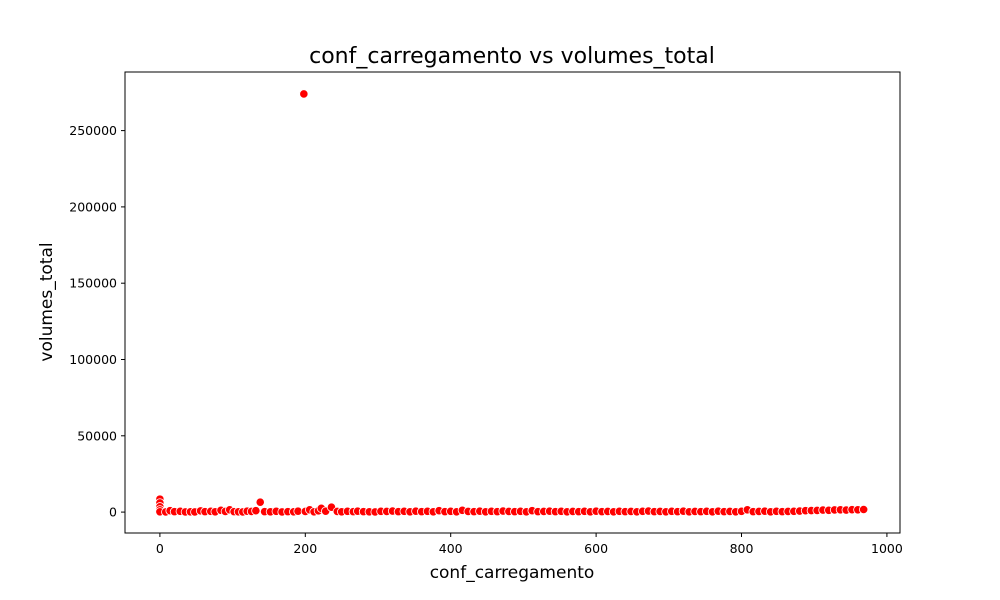 The height and width of the screenshot is (600, 1000). What do you see at coordinates (512, 573) in the screenshot?
I see `x-axis-label: conf_carregamento` at bounding box center [512, 573].